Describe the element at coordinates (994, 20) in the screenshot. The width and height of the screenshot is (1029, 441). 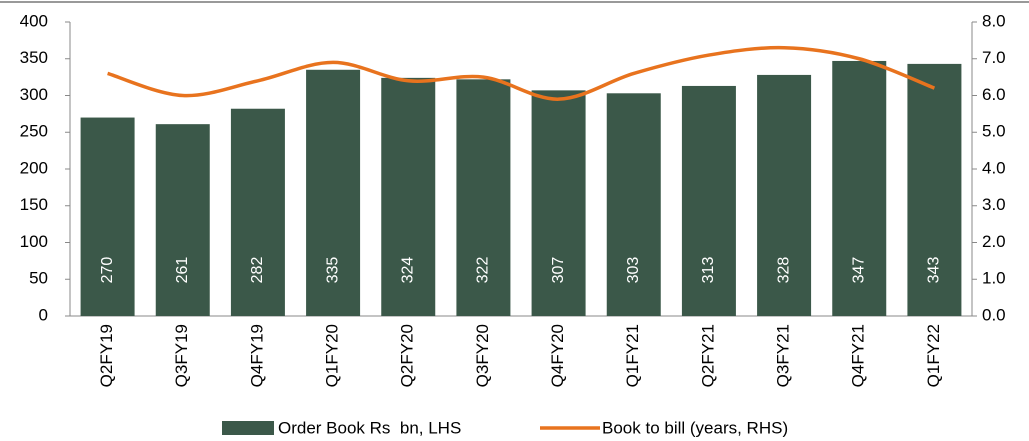
I see `y2-tick-label: 8.0` at that location.